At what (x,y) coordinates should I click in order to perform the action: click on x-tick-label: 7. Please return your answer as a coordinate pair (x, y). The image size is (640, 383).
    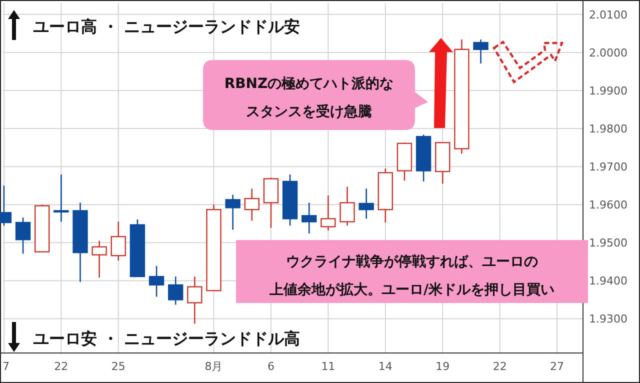
    Looking at the image, I should click on (6, 366).